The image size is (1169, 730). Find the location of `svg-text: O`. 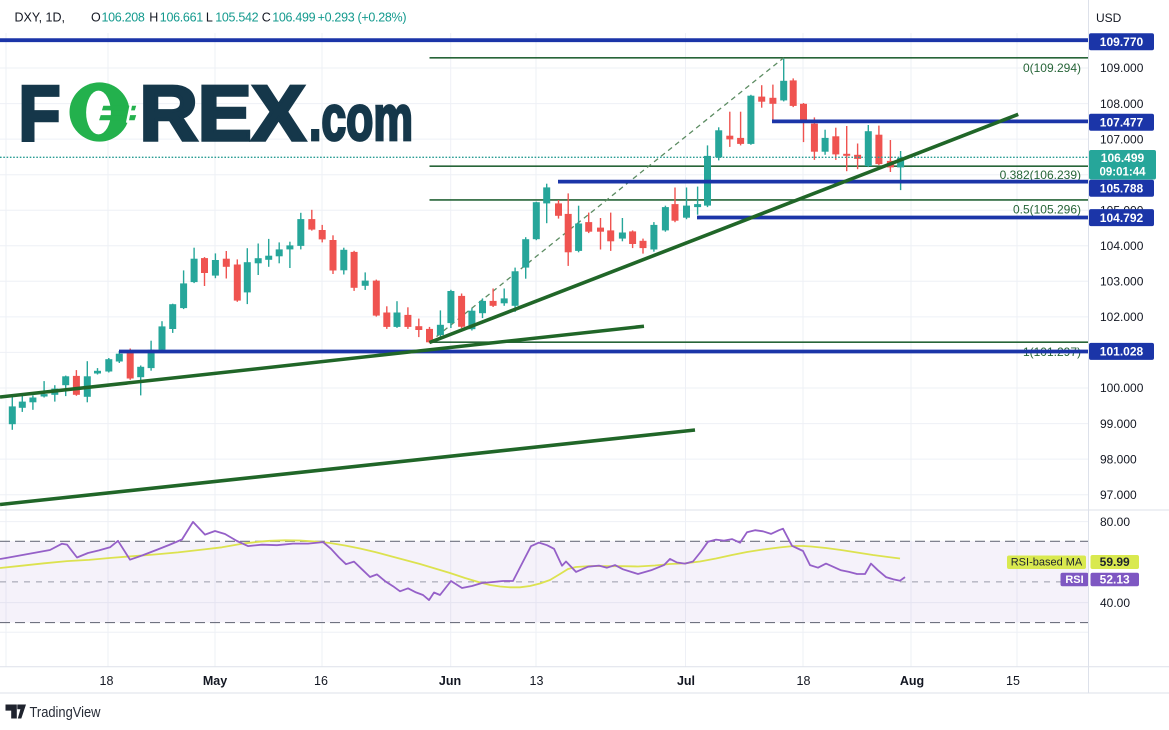

svg-text: O is located at coordinates (96, 18).